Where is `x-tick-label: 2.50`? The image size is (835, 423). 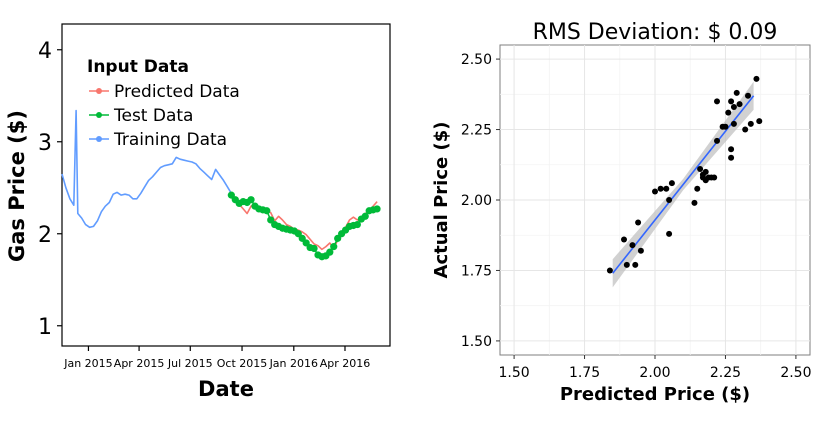 x-tick-label: 2.50 is located at coordinates (795, 373).